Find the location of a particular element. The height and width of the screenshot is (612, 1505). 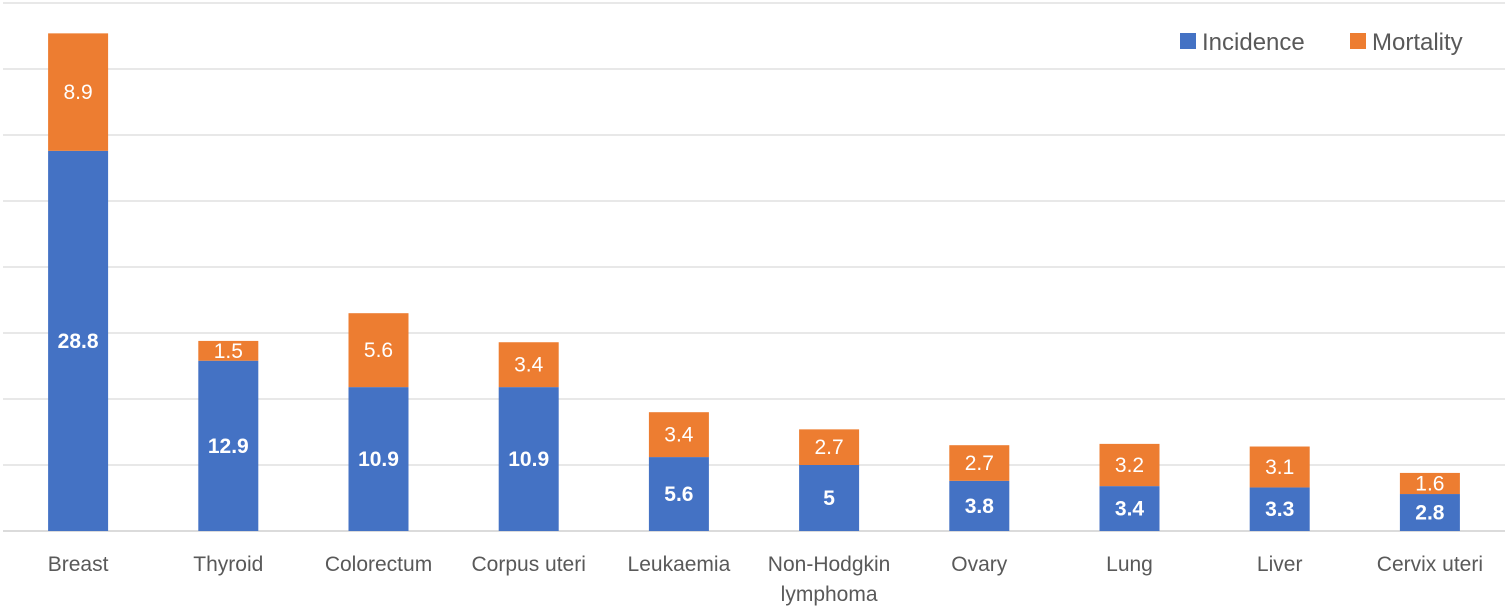

category-label: Thyroid is located at coordinates (228, 564).